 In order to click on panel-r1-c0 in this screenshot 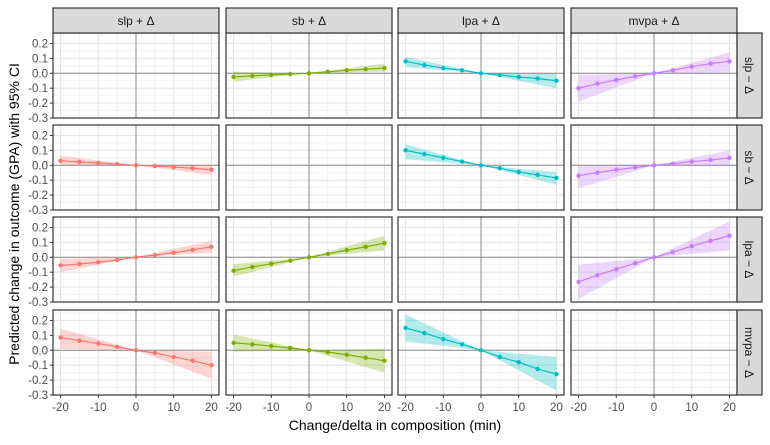, I will do `click(136, 167)`.